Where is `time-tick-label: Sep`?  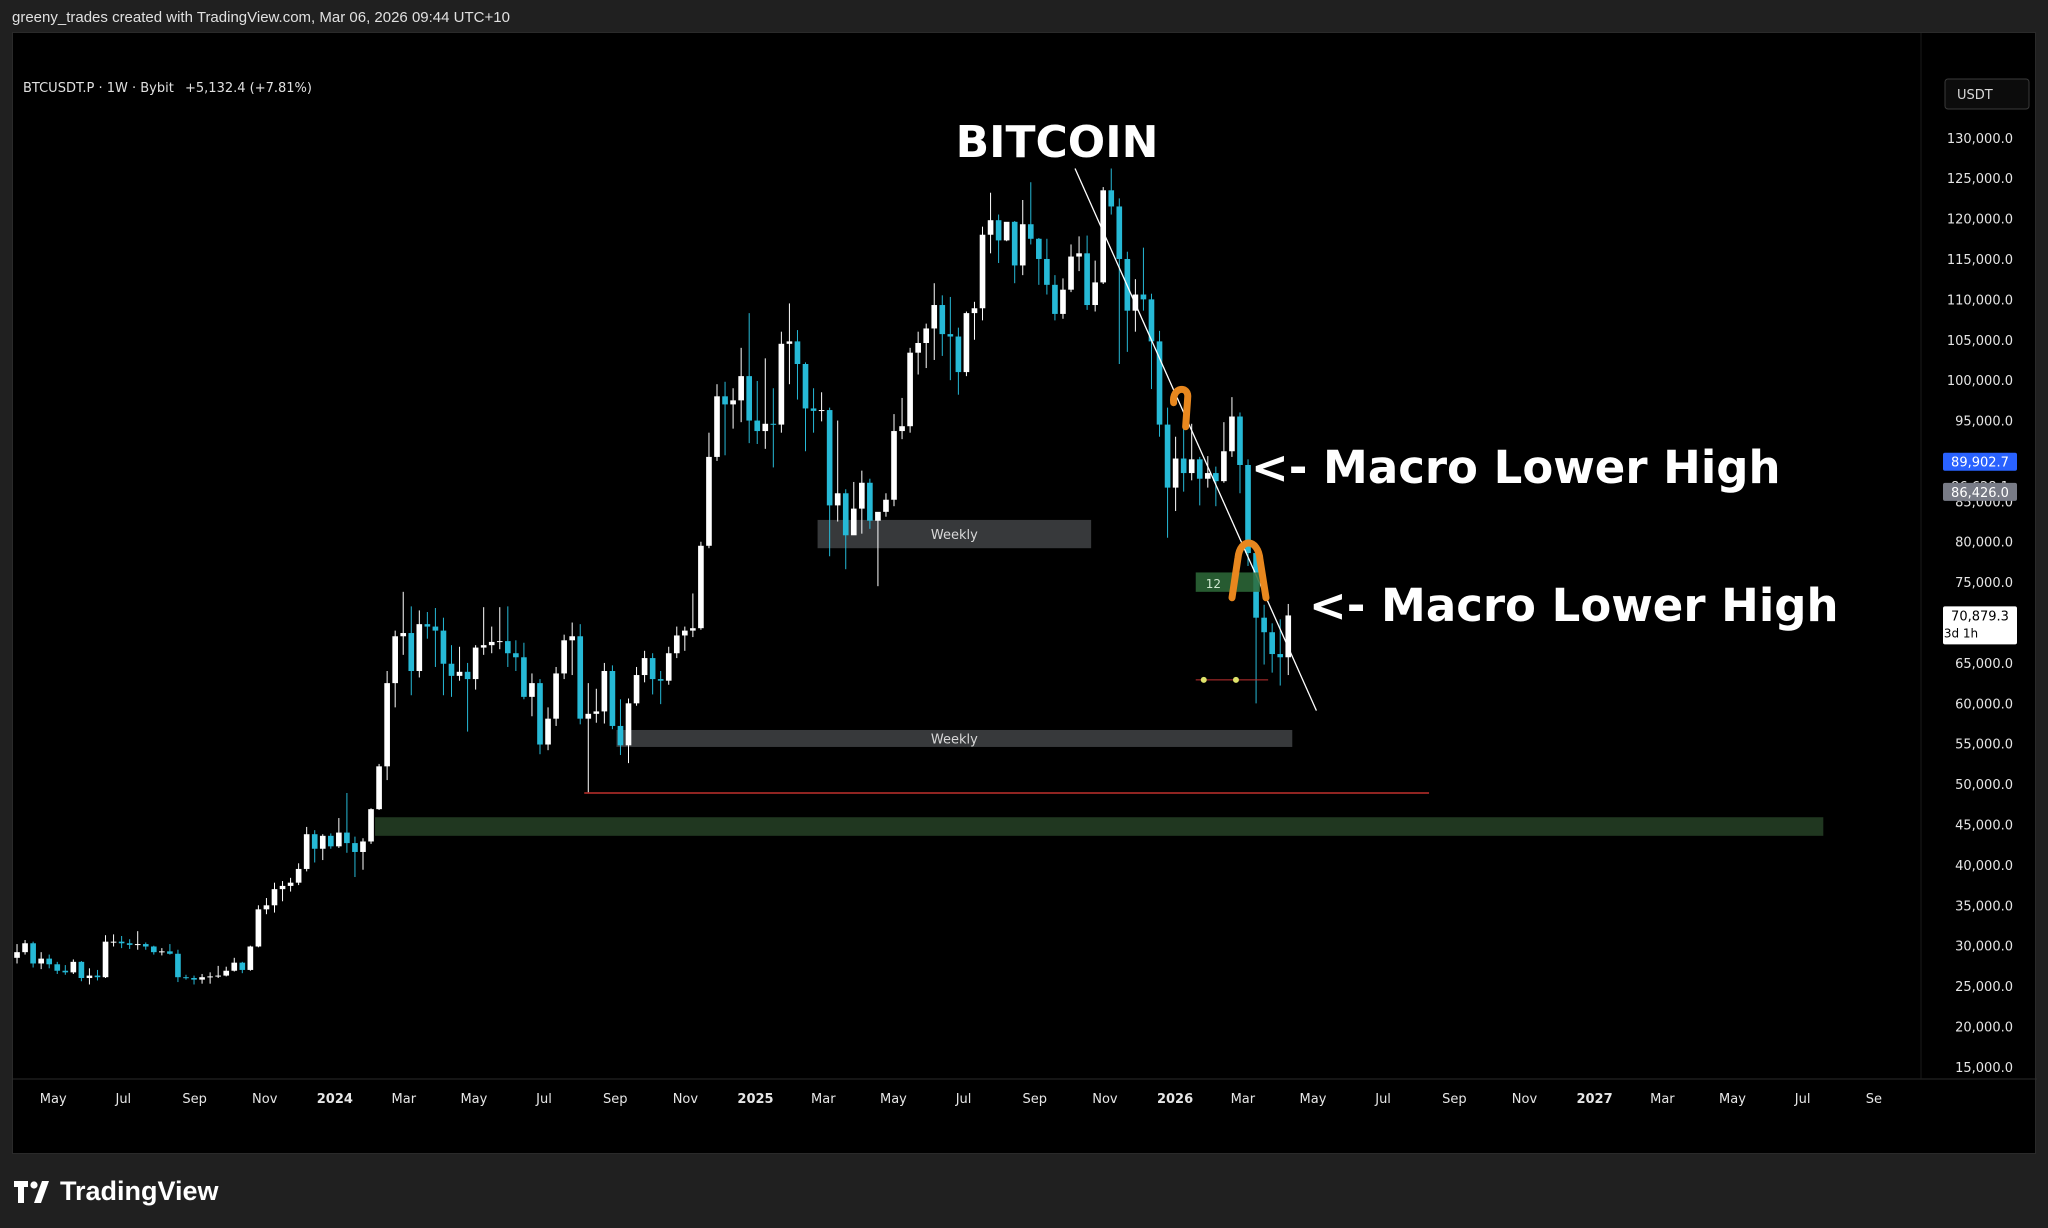 time-tick-label: Sep is located at coordinates (1035, 1099).